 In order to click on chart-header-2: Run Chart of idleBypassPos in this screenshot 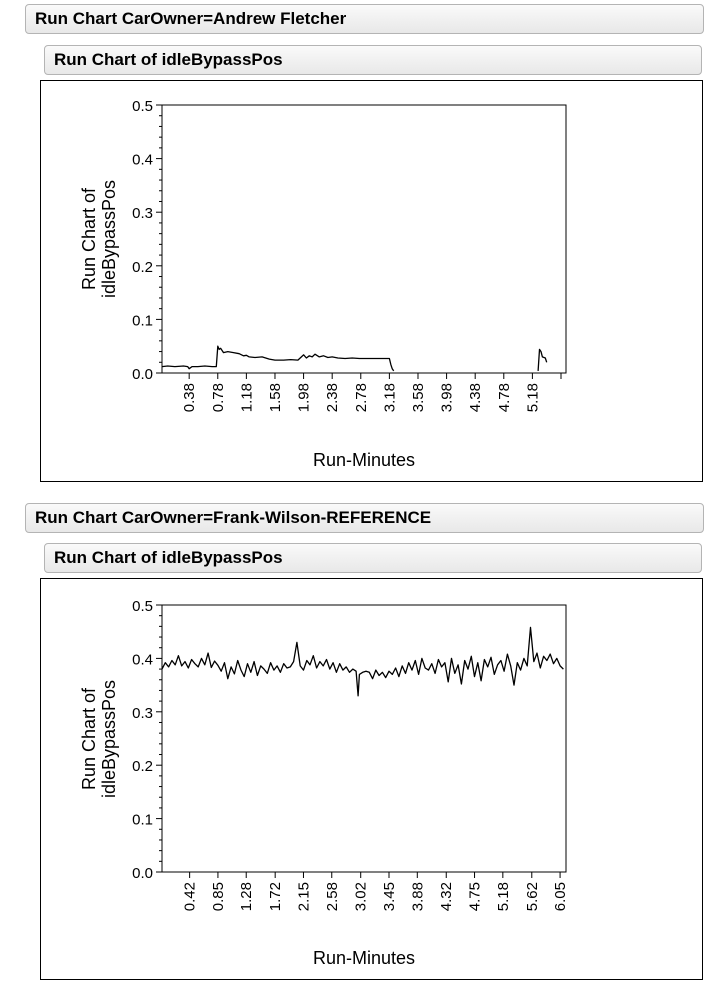, I will do `click(373, 558)`.